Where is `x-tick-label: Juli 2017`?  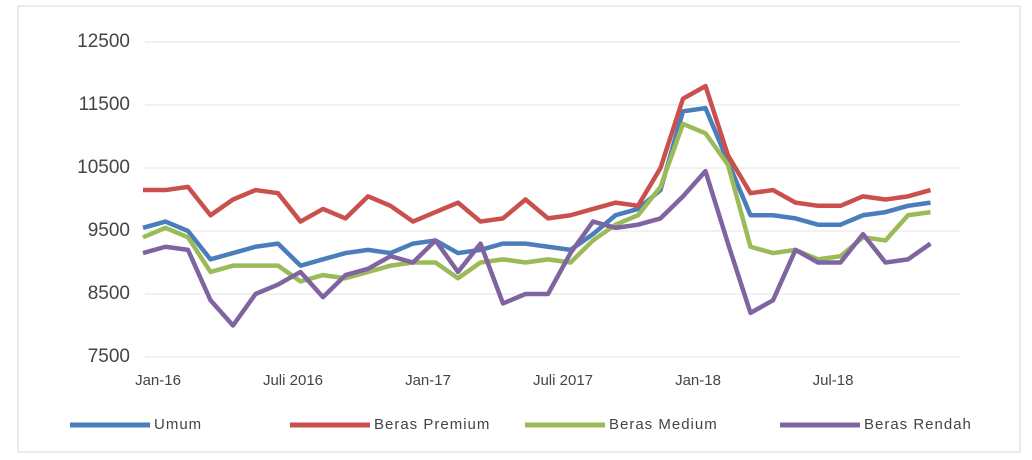
x-tick-label: Juli 2017 is located at coordinates (563, 380).